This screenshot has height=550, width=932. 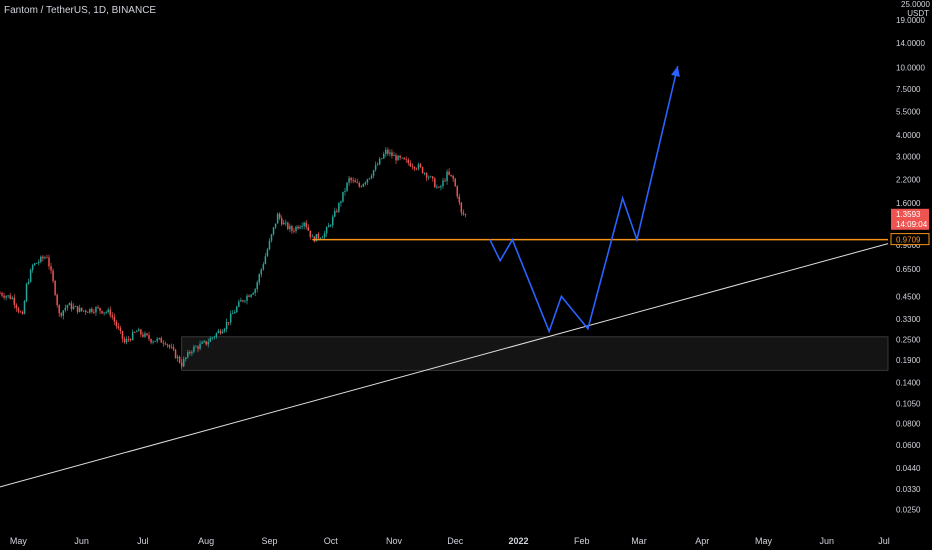 I want to click on y-tick-label: 14.0000, so click(x=910, y=43).